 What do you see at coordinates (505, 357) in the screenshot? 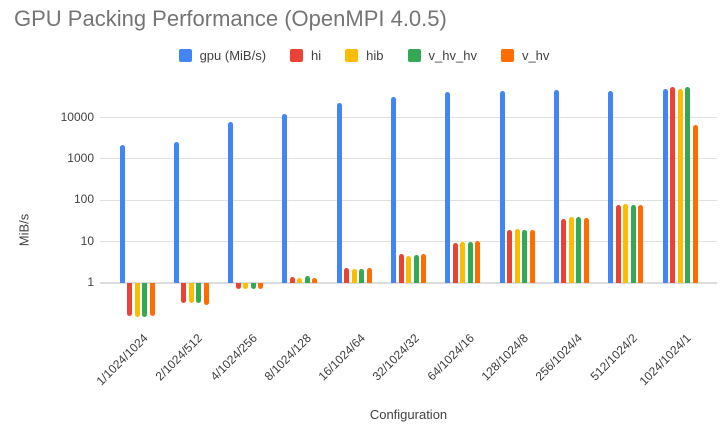
I see `x-tick-label: 128/1024/8` at bounding box center [505, 357].